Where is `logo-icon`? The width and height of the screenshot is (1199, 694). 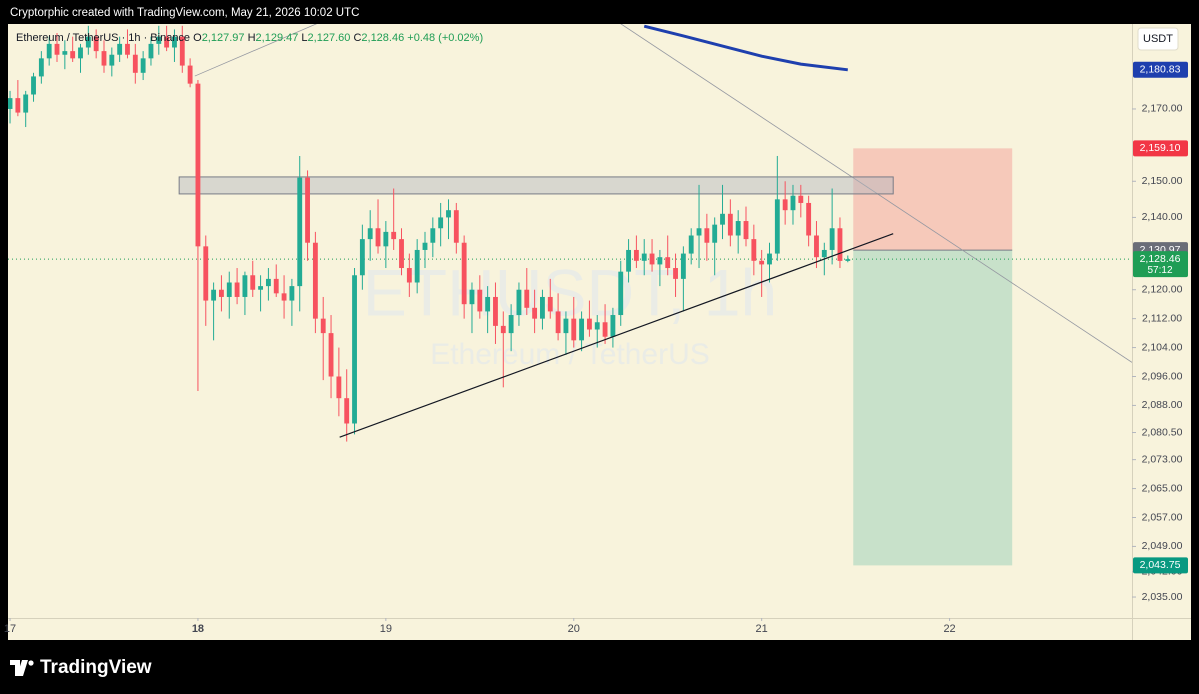 logo-icon is located at coordinates (22, 668).